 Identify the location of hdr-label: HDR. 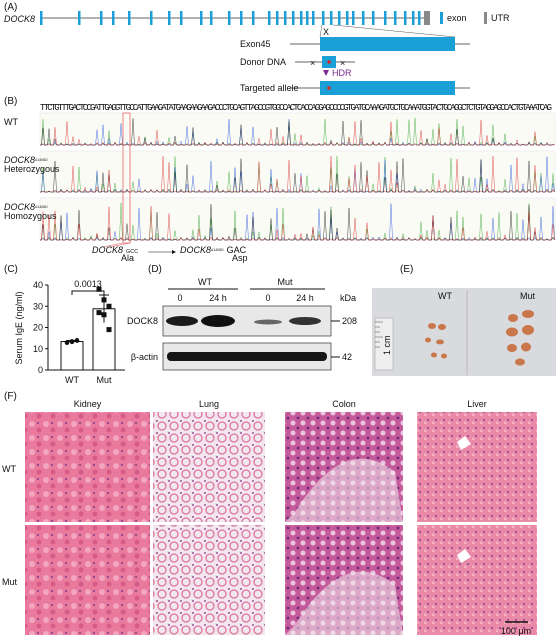
(342, 73).